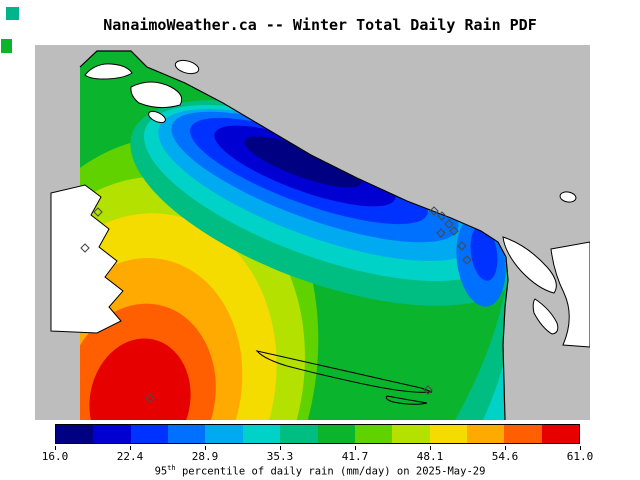  What do you see at coordinates (171, 468) in the screenshot?
I see `caption-superscript: th` at bounding box center [171, 468].